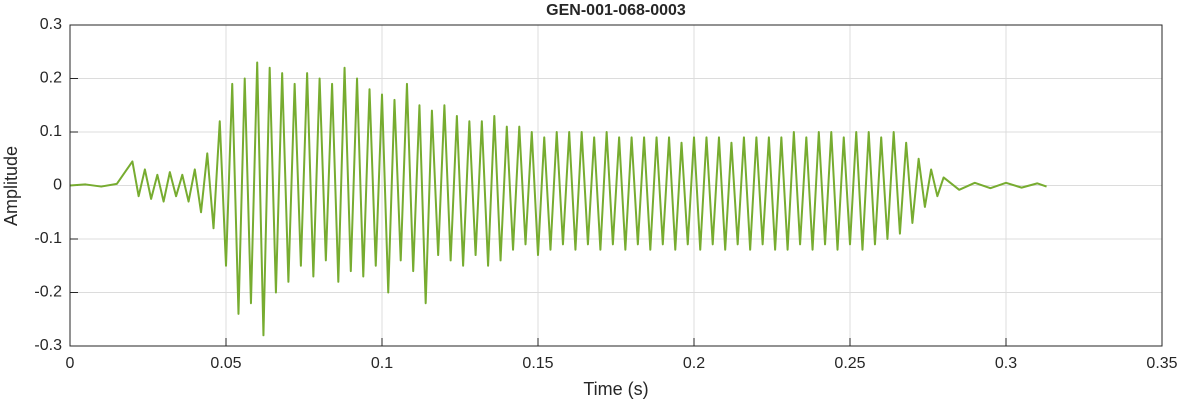  Describe the element at coordinates (225, 363) in the screenshot. I see `x-tick-label: 0.05` at that location.